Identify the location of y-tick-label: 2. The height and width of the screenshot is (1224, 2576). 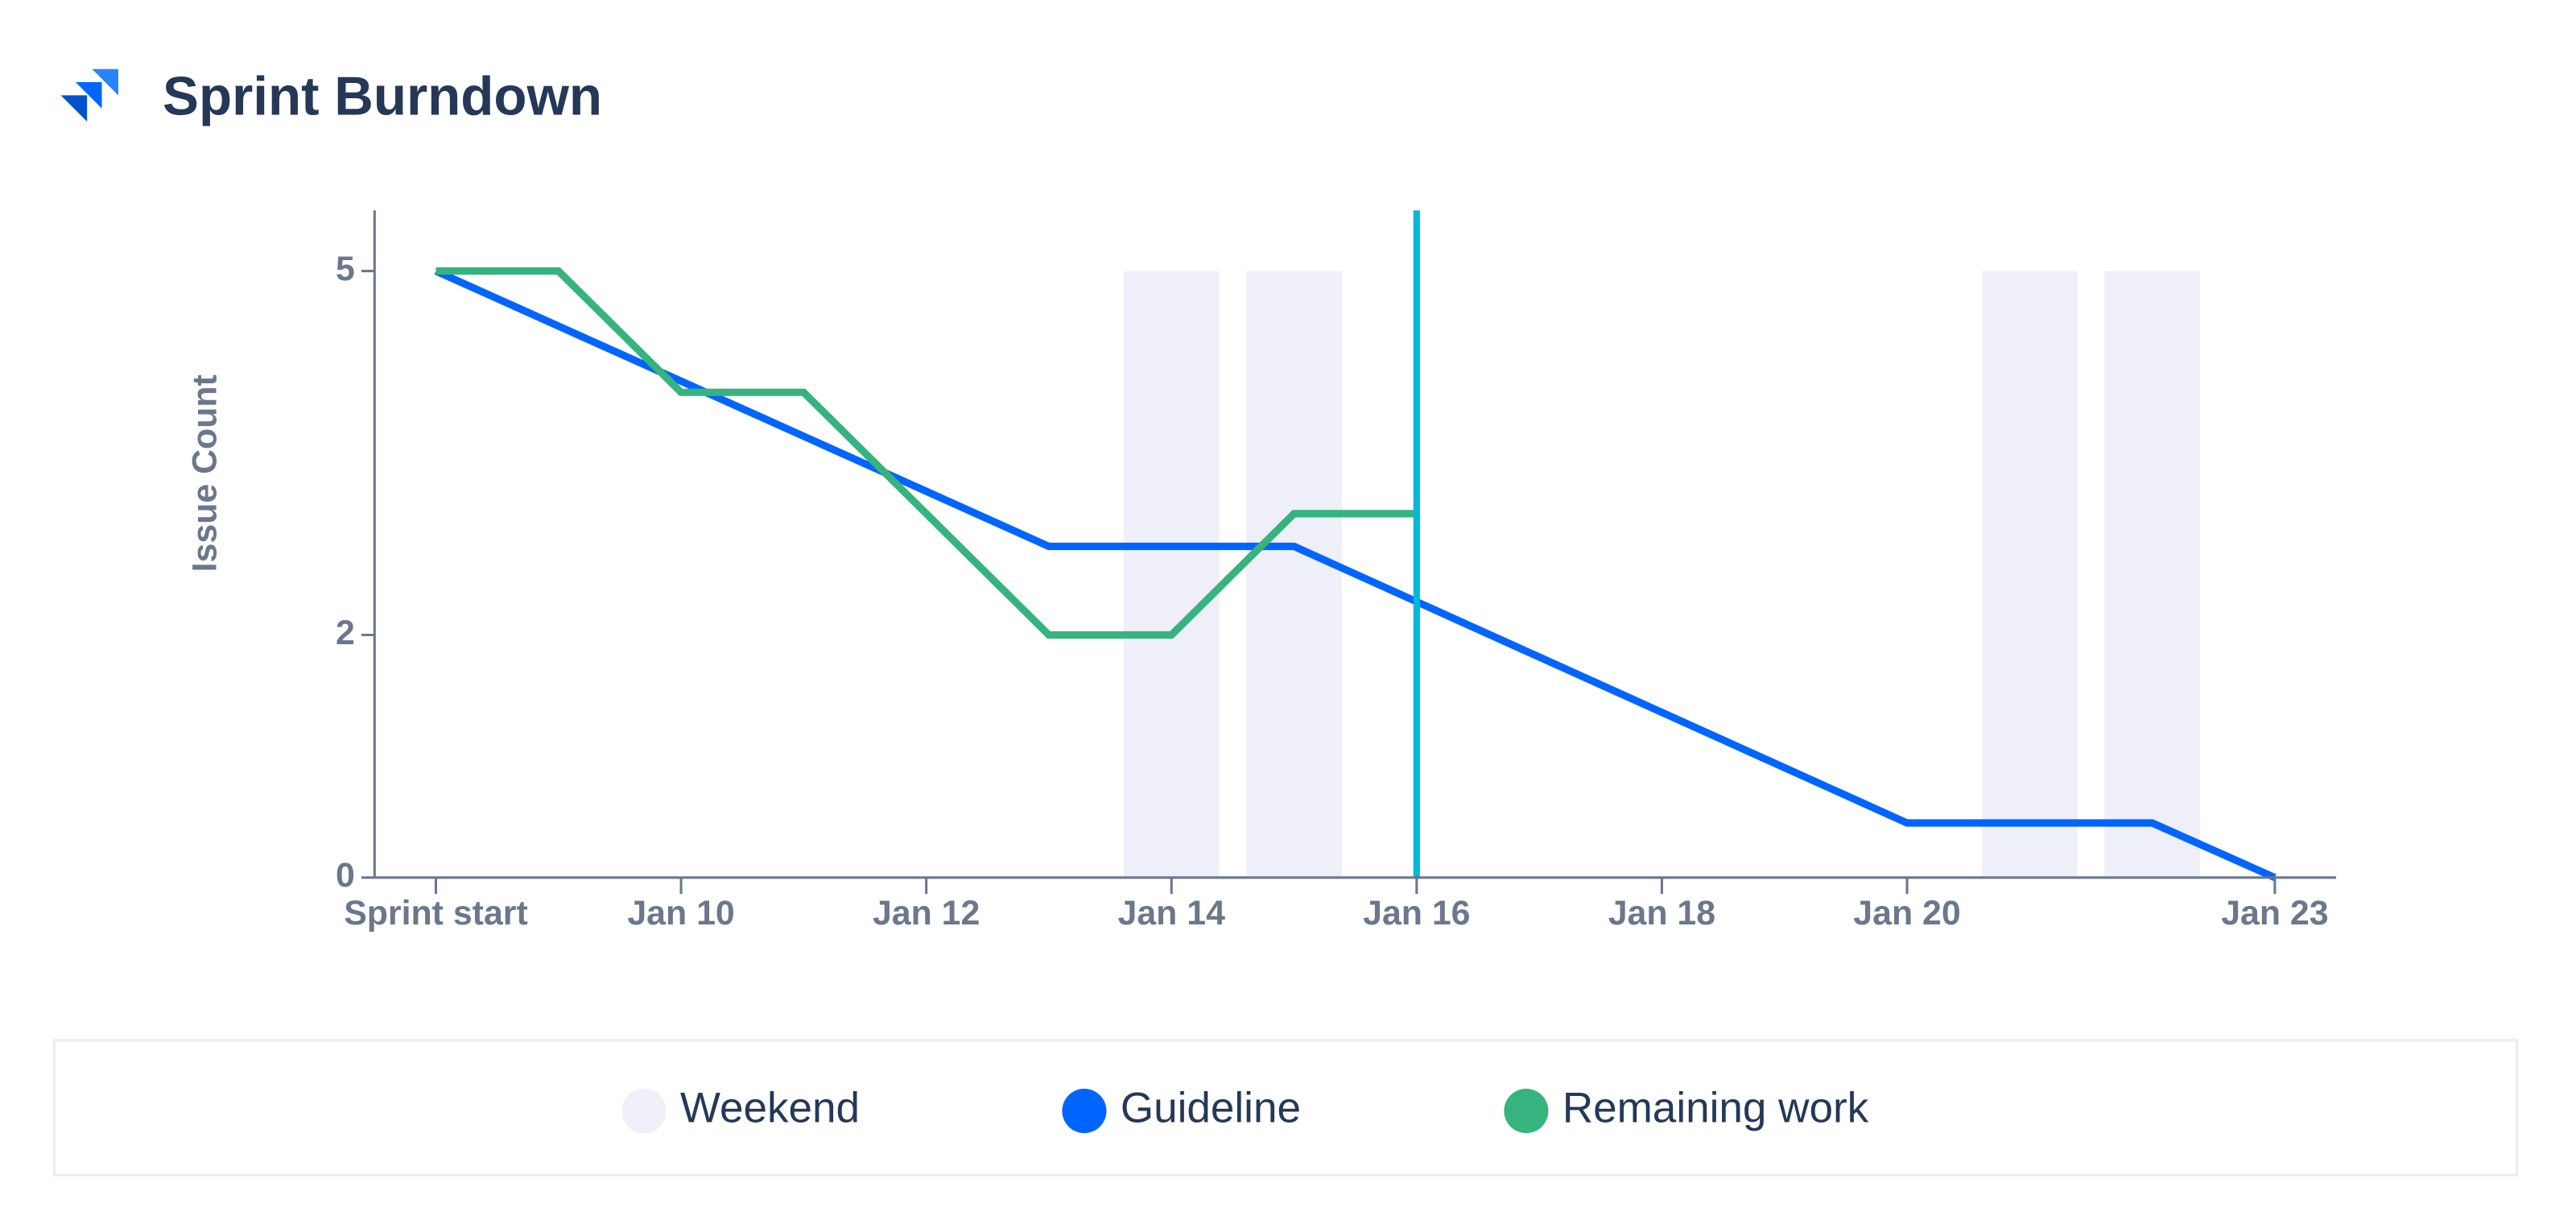
(345, 633).